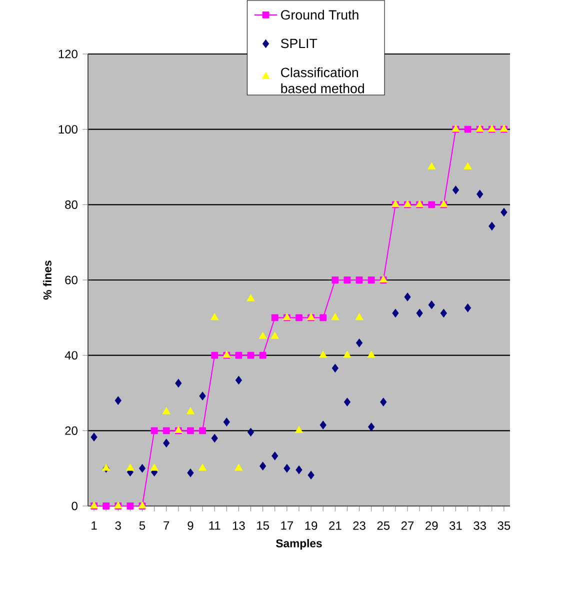  What do you see at coordinates (71, 204) in the screenshot?
I see `y-tick-label: 80` at bounding box center [71, 204].